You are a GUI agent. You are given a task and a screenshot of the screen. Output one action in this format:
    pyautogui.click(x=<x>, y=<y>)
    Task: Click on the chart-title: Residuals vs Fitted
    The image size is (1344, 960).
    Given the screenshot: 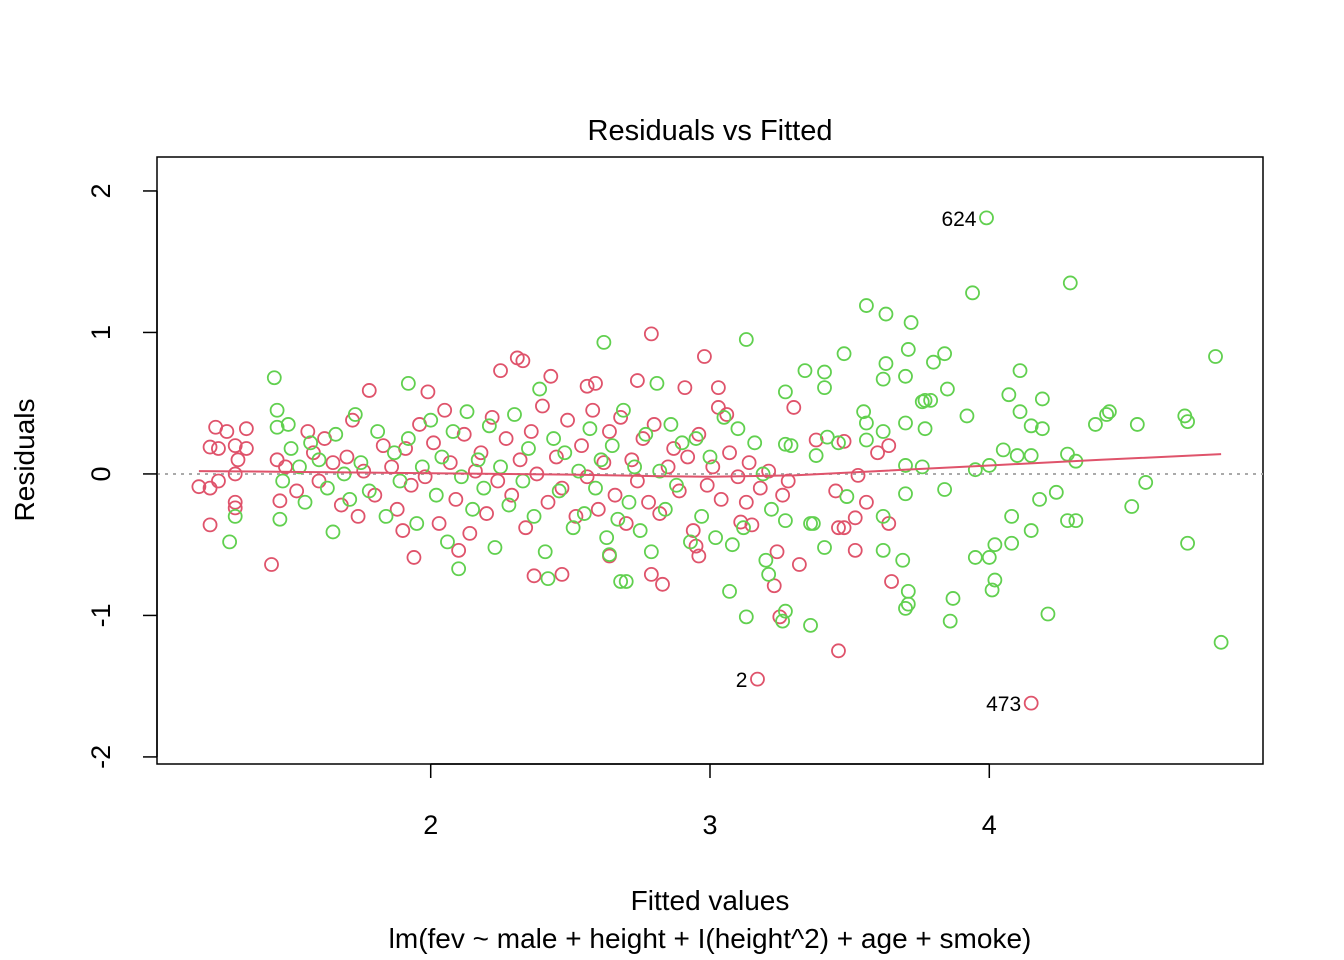 What is the action you would take?
    pyautogui.click(x=710, y=131)
    